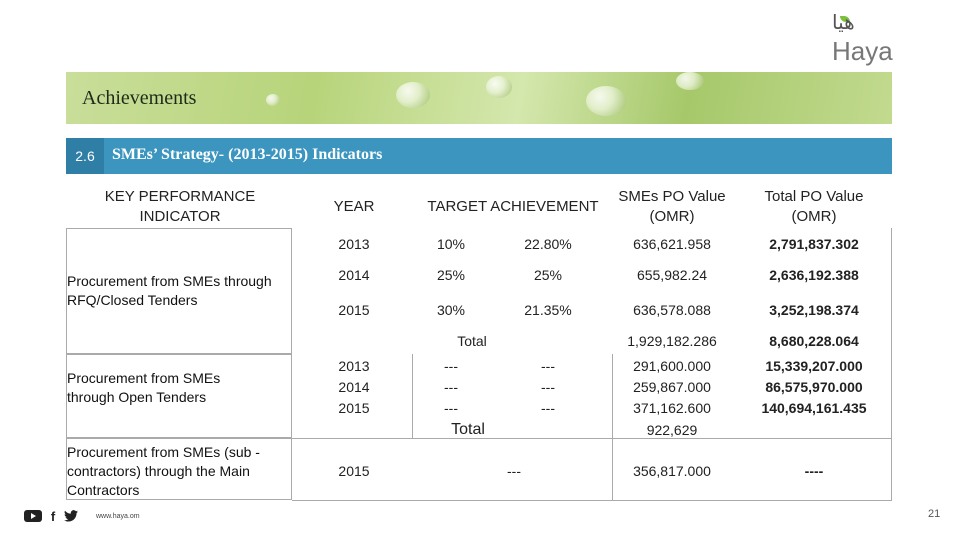 The height and width of the screenshot is (540, 960). Describe the element at coordinates (451, 310) in the screenshot. I see `target-cell: 30%` at that location.